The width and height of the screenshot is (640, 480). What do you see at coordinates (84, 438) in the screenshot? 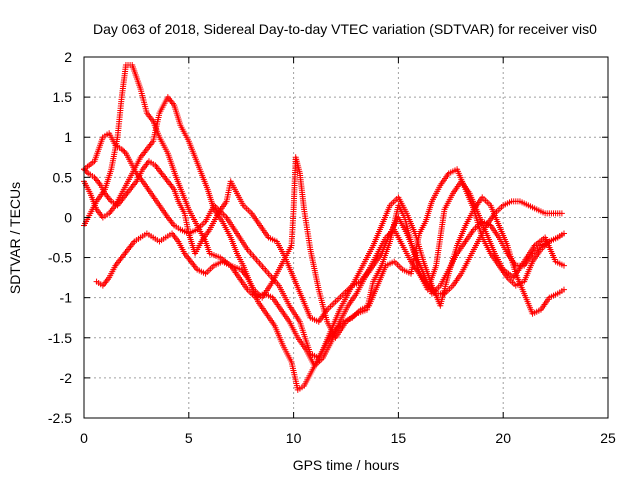
I see `x-tick-label: 0` at bounding box center [84, 438].